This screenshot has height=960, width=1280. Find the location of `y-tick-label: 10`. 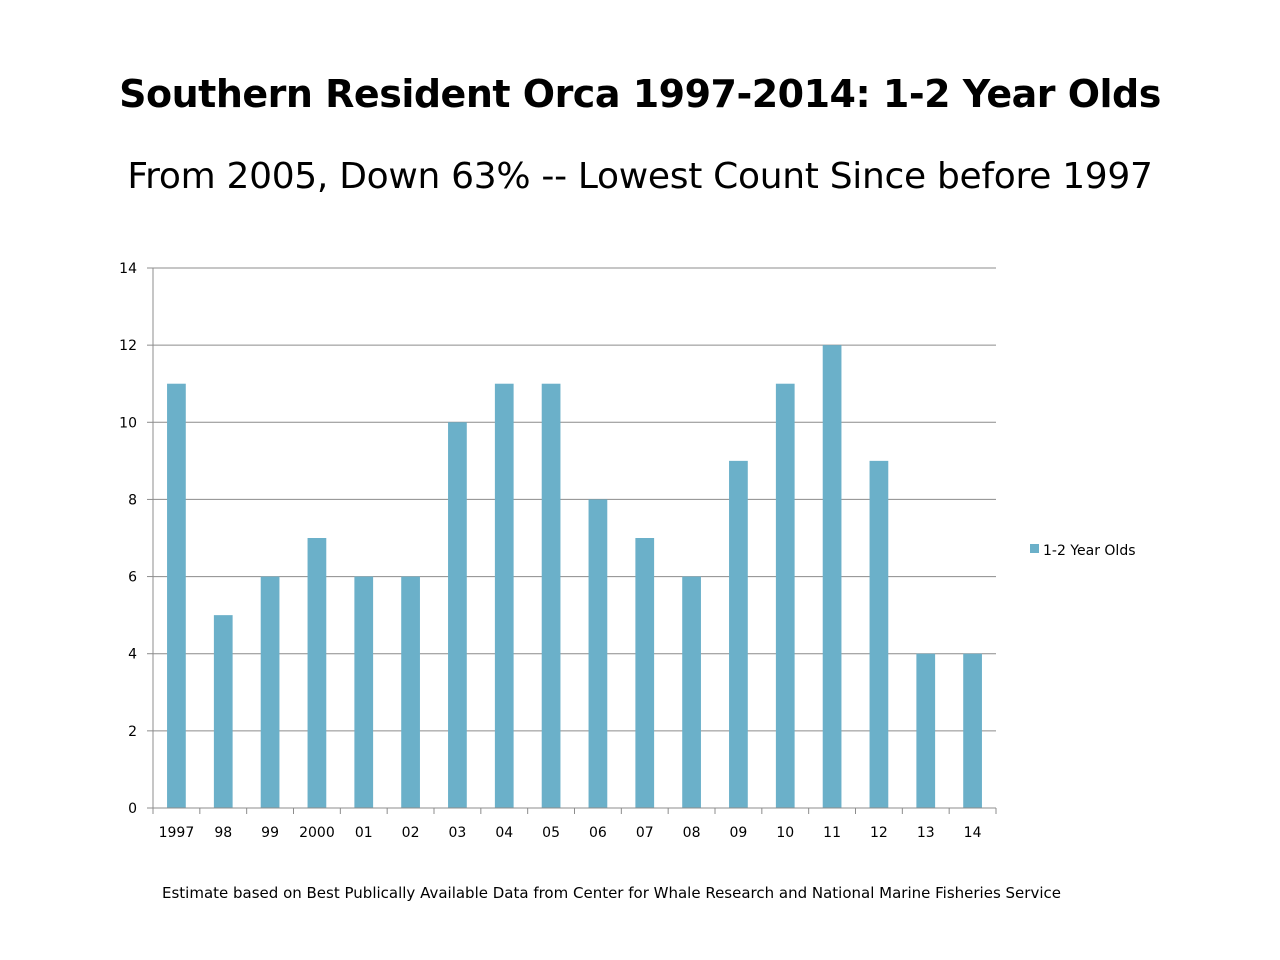

y-tick-label: 10 is located at coordinates (128, 423).